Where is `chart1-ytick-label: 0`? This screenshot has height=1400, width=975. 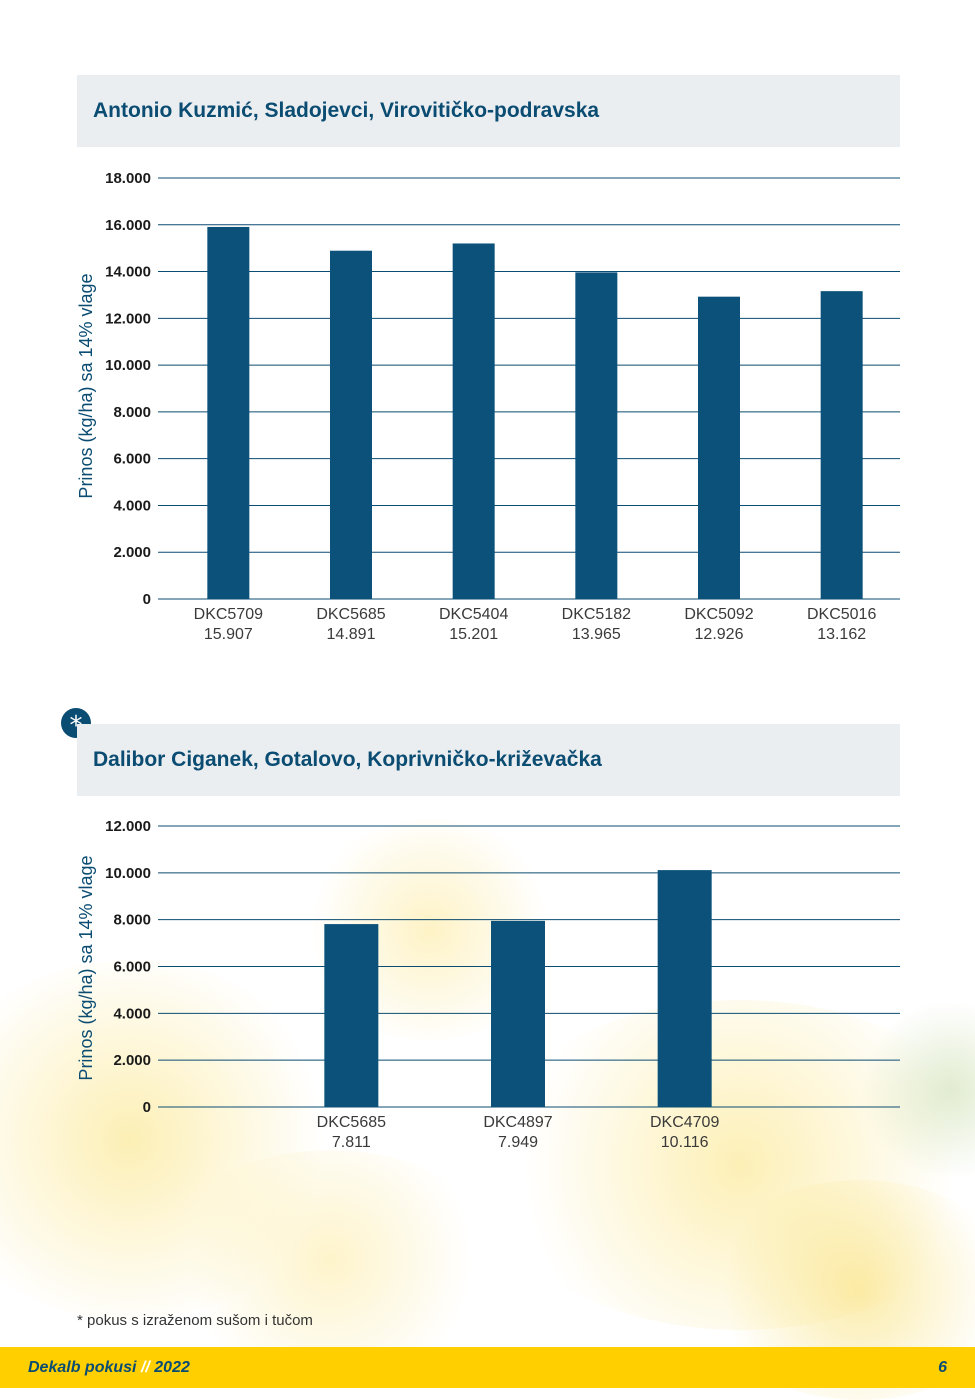
chart1-ytick-label: 0 is located at coordinates (147, 599).